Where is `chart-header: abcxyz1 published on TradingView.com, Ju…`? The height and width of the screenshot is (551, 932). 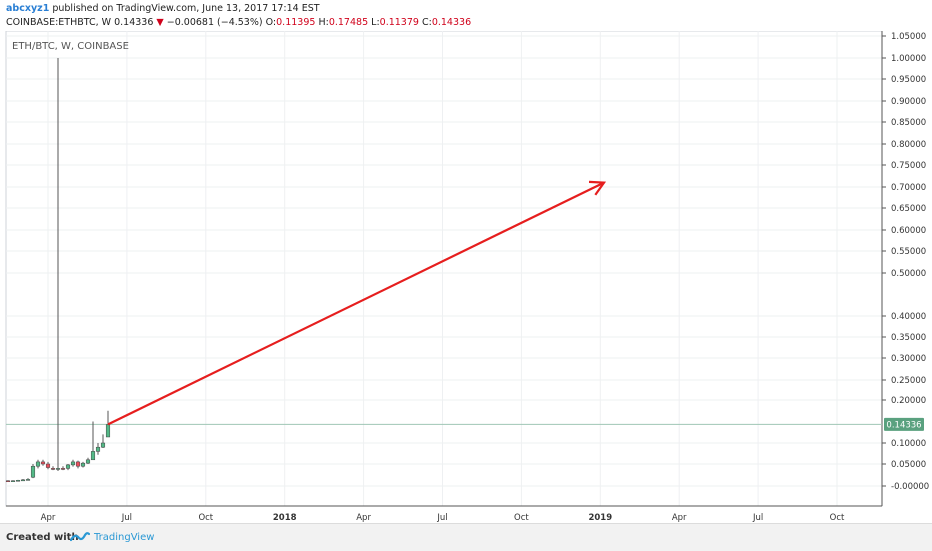 chart-header: abcxyz1 published on TradingView.com, Ju… is located at coordinates (466, 16).